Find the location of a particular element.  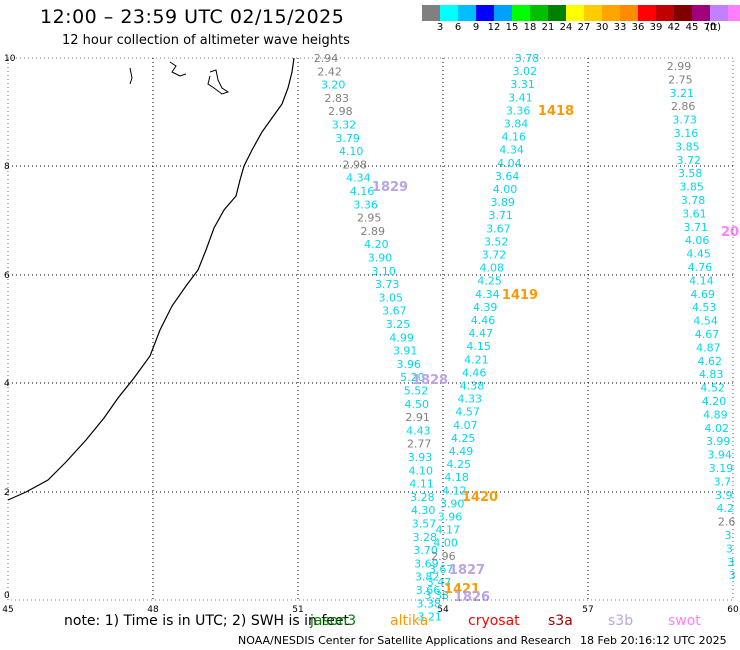

swh-value-label: 3.36 is located at coordinates (518, 110).